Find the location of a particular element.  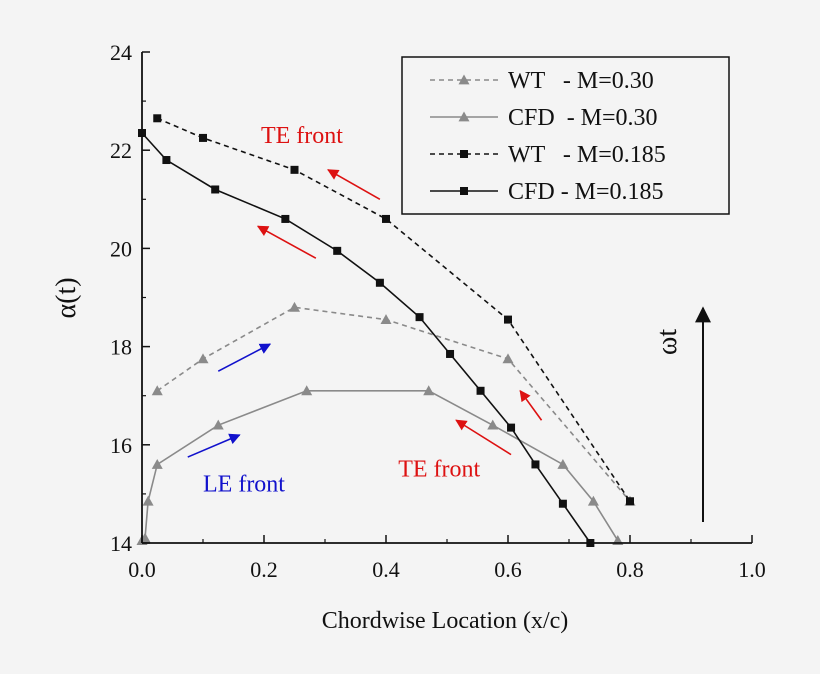

legend-entry: CFD - M=0.185 is located at coordinates (547, 192).